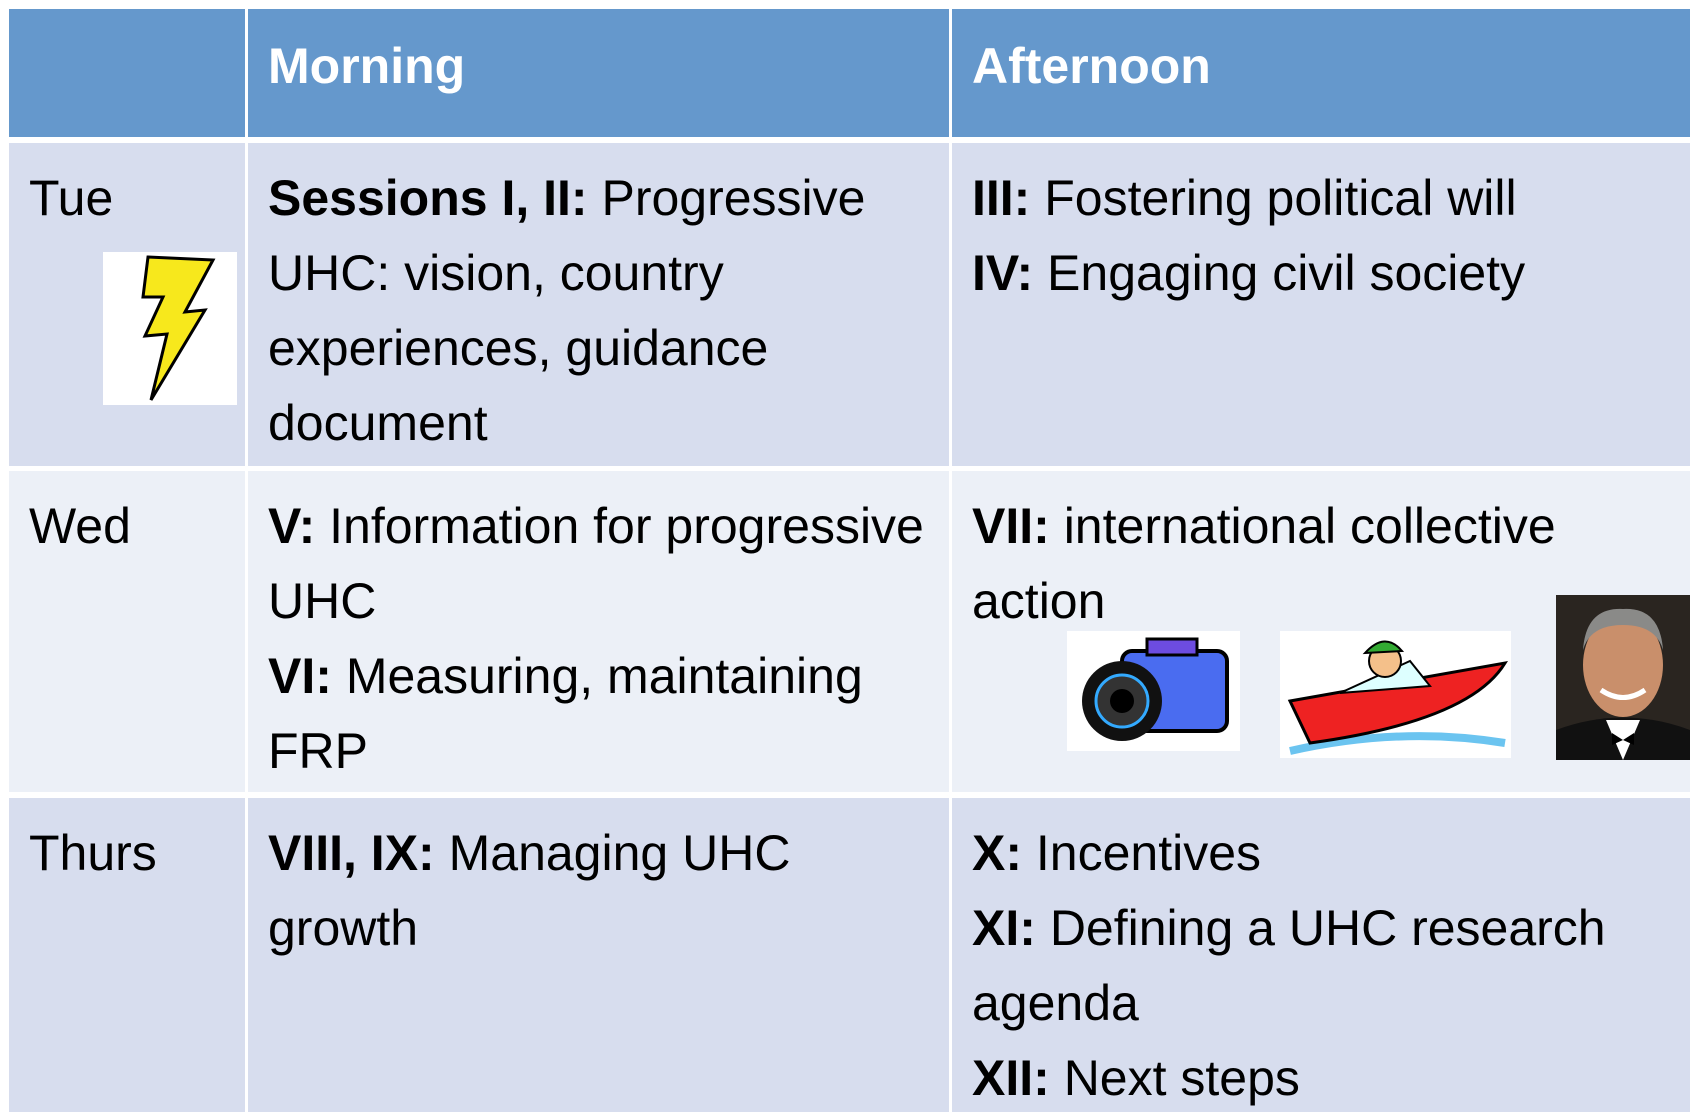  I want to click on session-label: III:, so click(1001, 198).